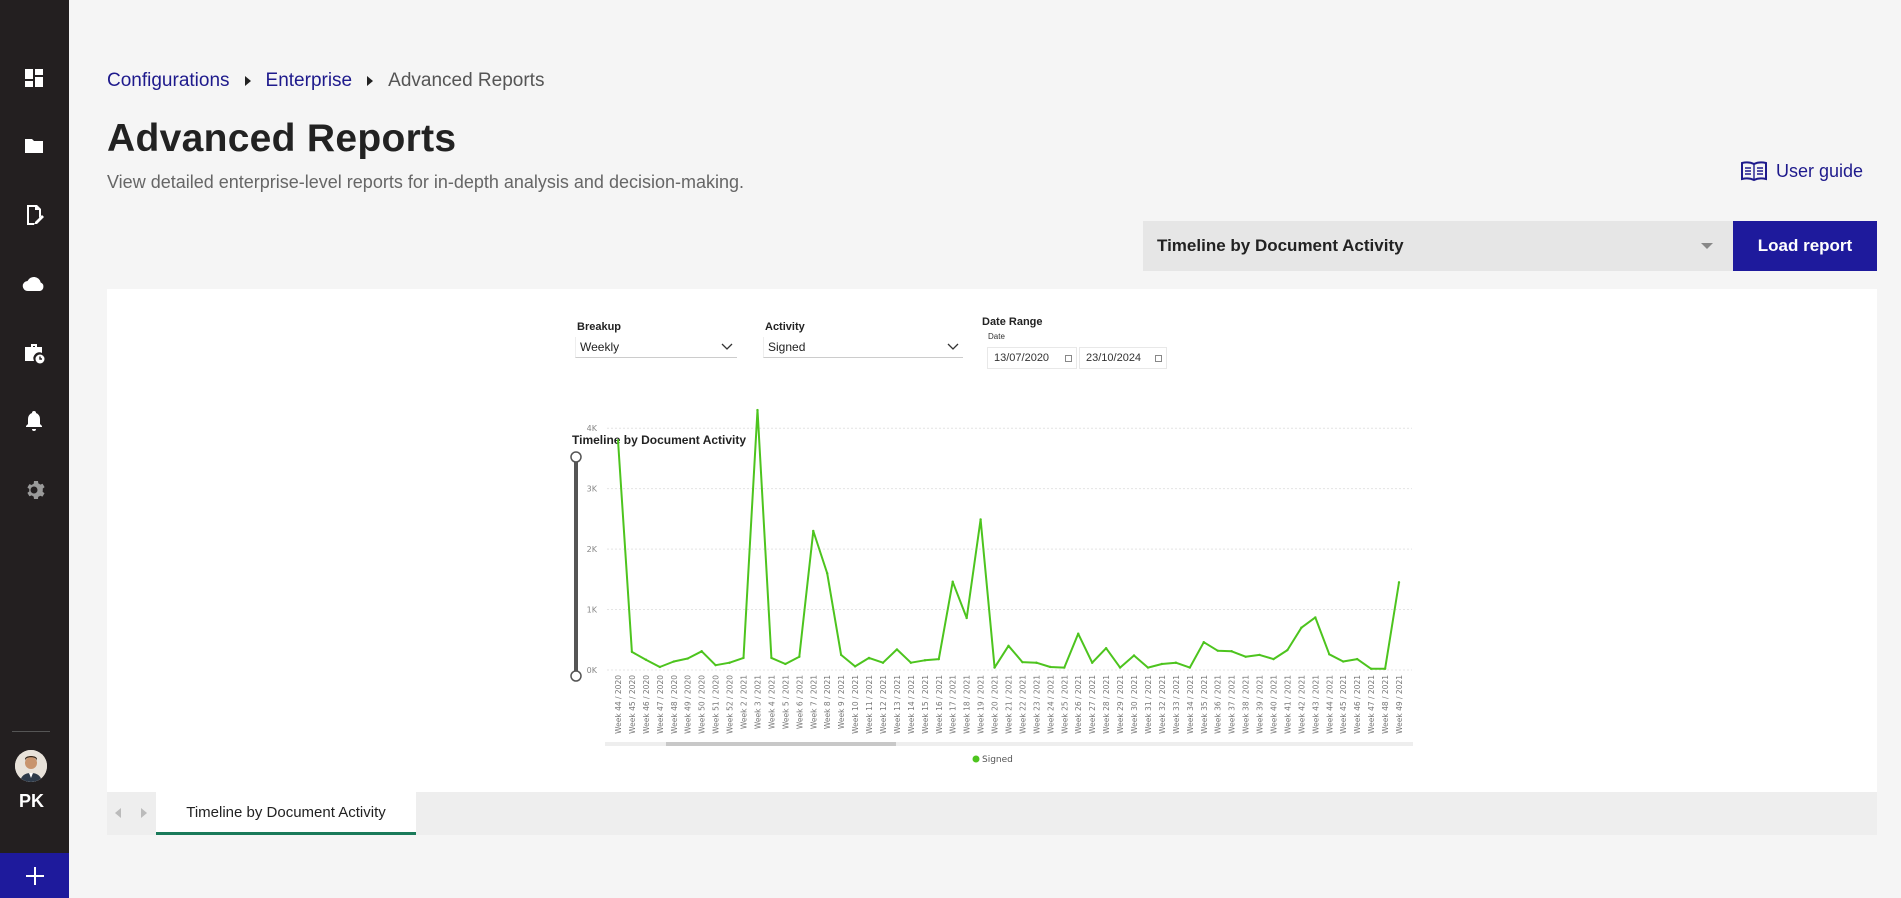  What do you see at coordinates (1008, 539) in the screenshot?
I see `series-line-signed` at bounding box center [1008, 539].